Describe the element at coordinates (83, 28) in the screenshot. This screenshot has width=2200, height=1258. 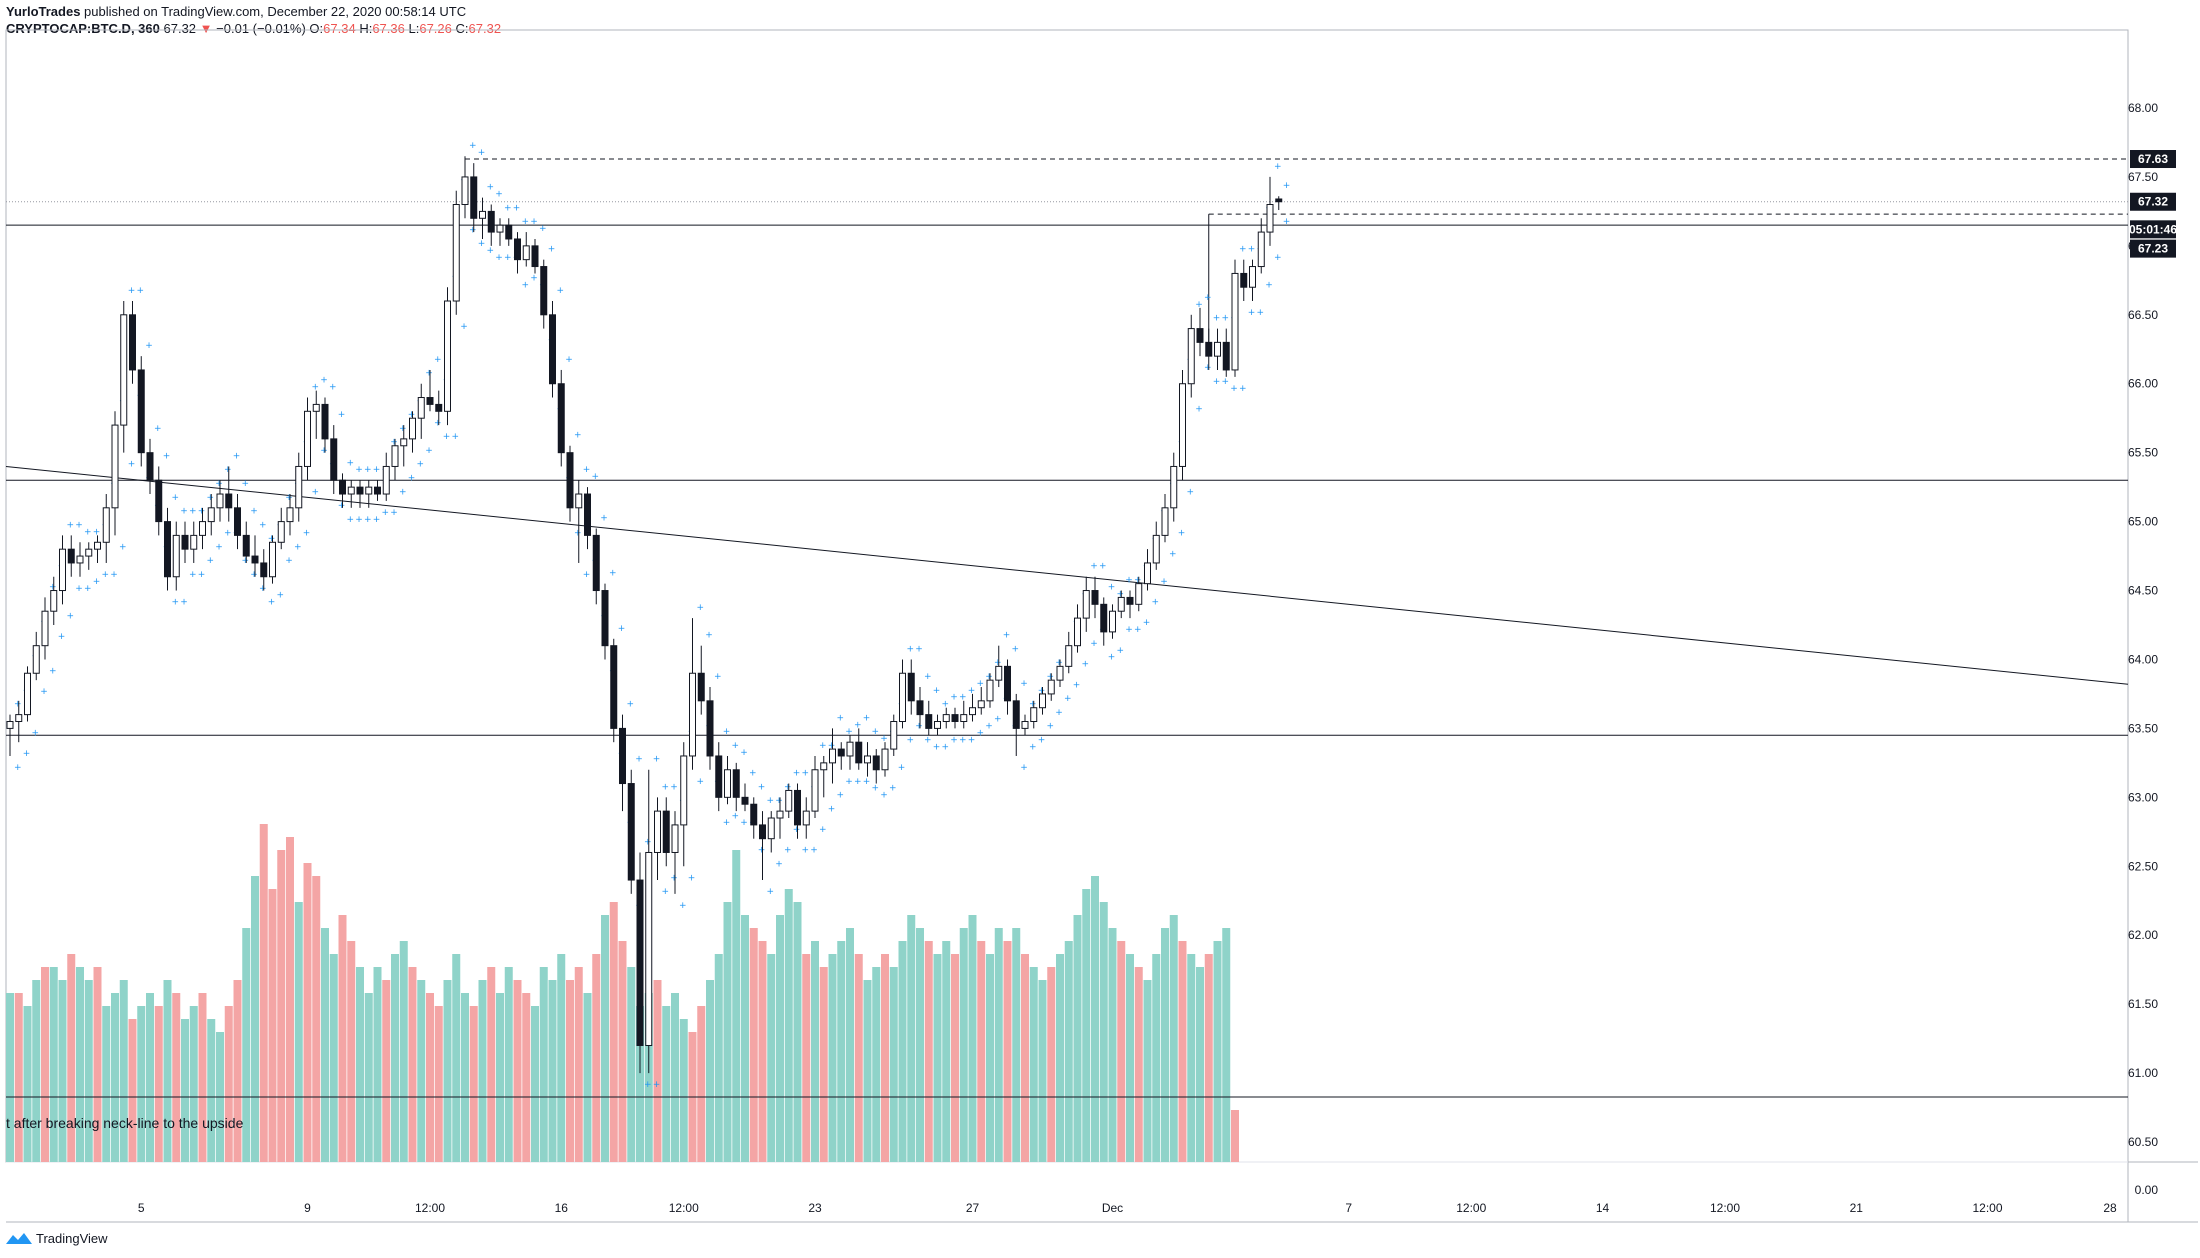
I see `symbol-label: CRYPTOCAP:BTC.D, 360` at that location.